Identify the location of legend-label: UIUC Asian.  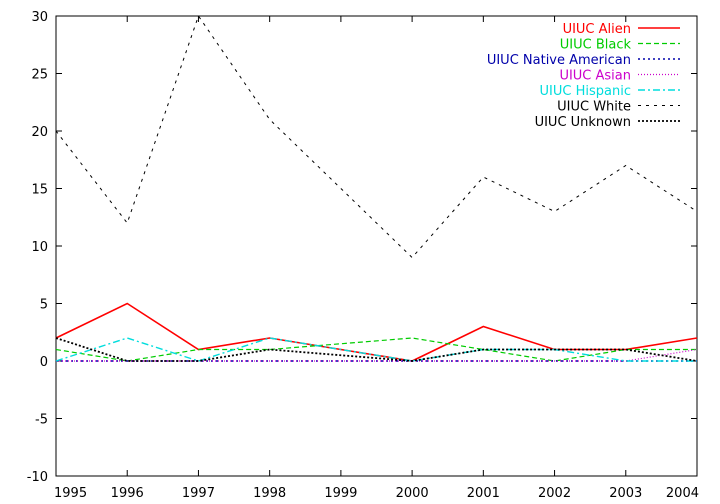
(595, 76).